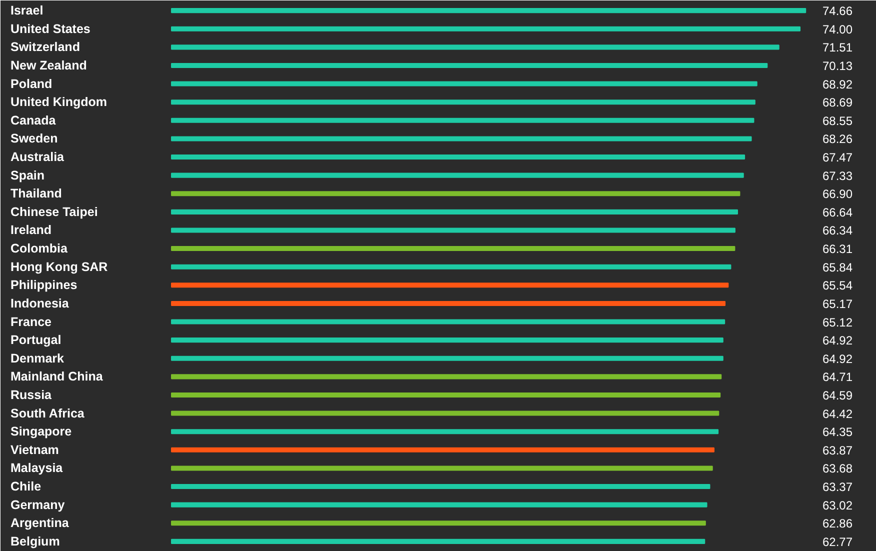 This screenshot has height=551, width=876. I want to click on data-label: 66.64, so click(837, 212).